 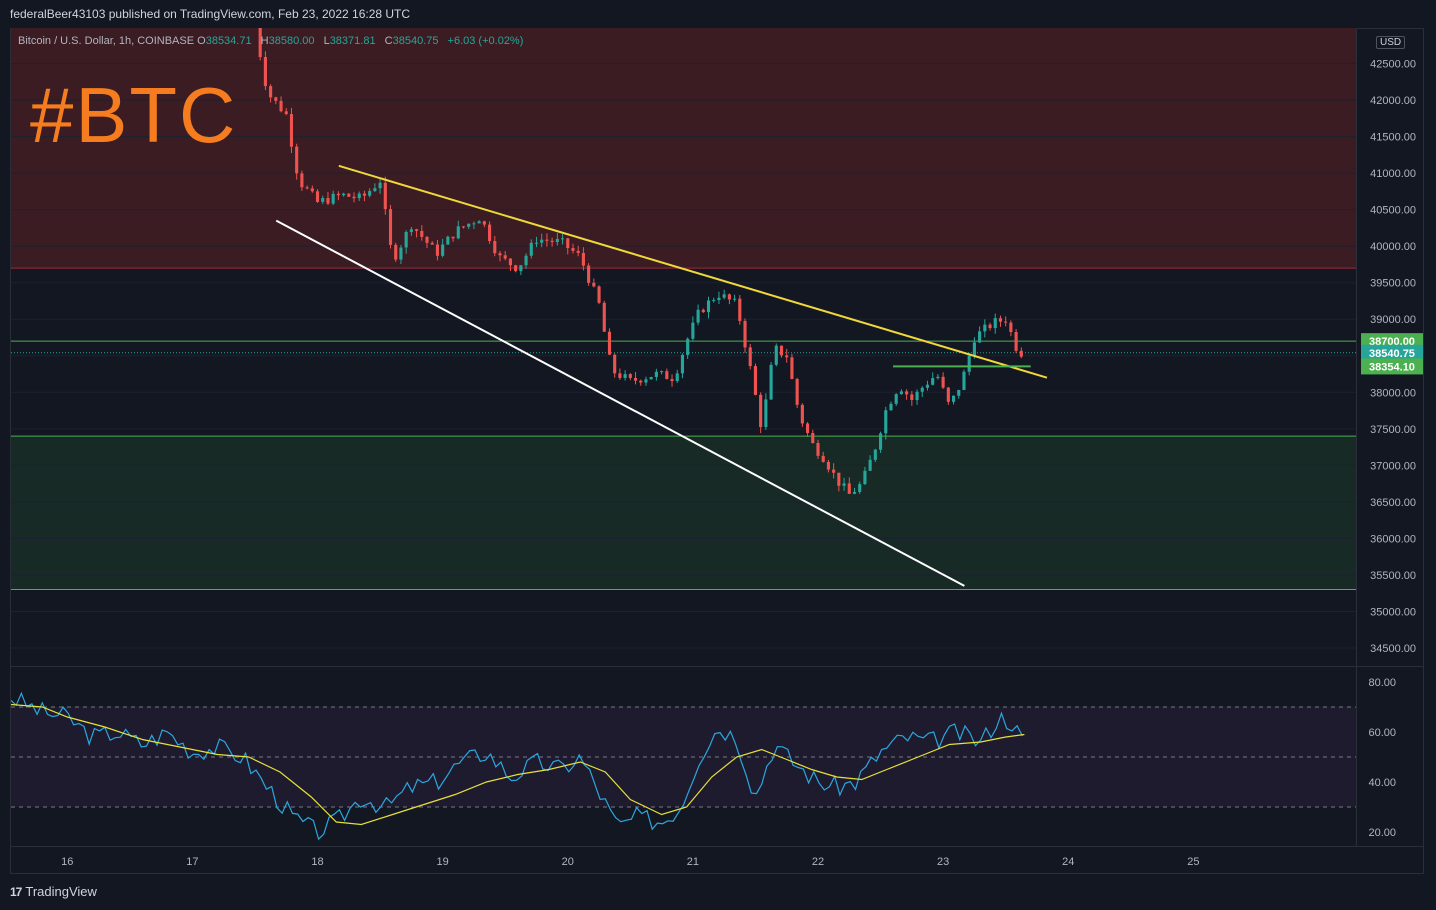 I want to click on rsi-tick-label: 80.00, so click(x=1382, y=683).